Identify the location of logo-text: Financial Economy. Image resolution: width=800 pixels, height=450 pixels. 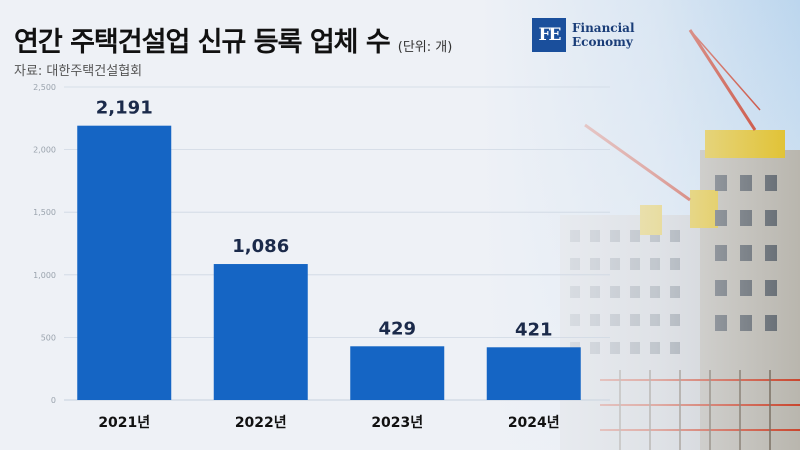
(603, 35).